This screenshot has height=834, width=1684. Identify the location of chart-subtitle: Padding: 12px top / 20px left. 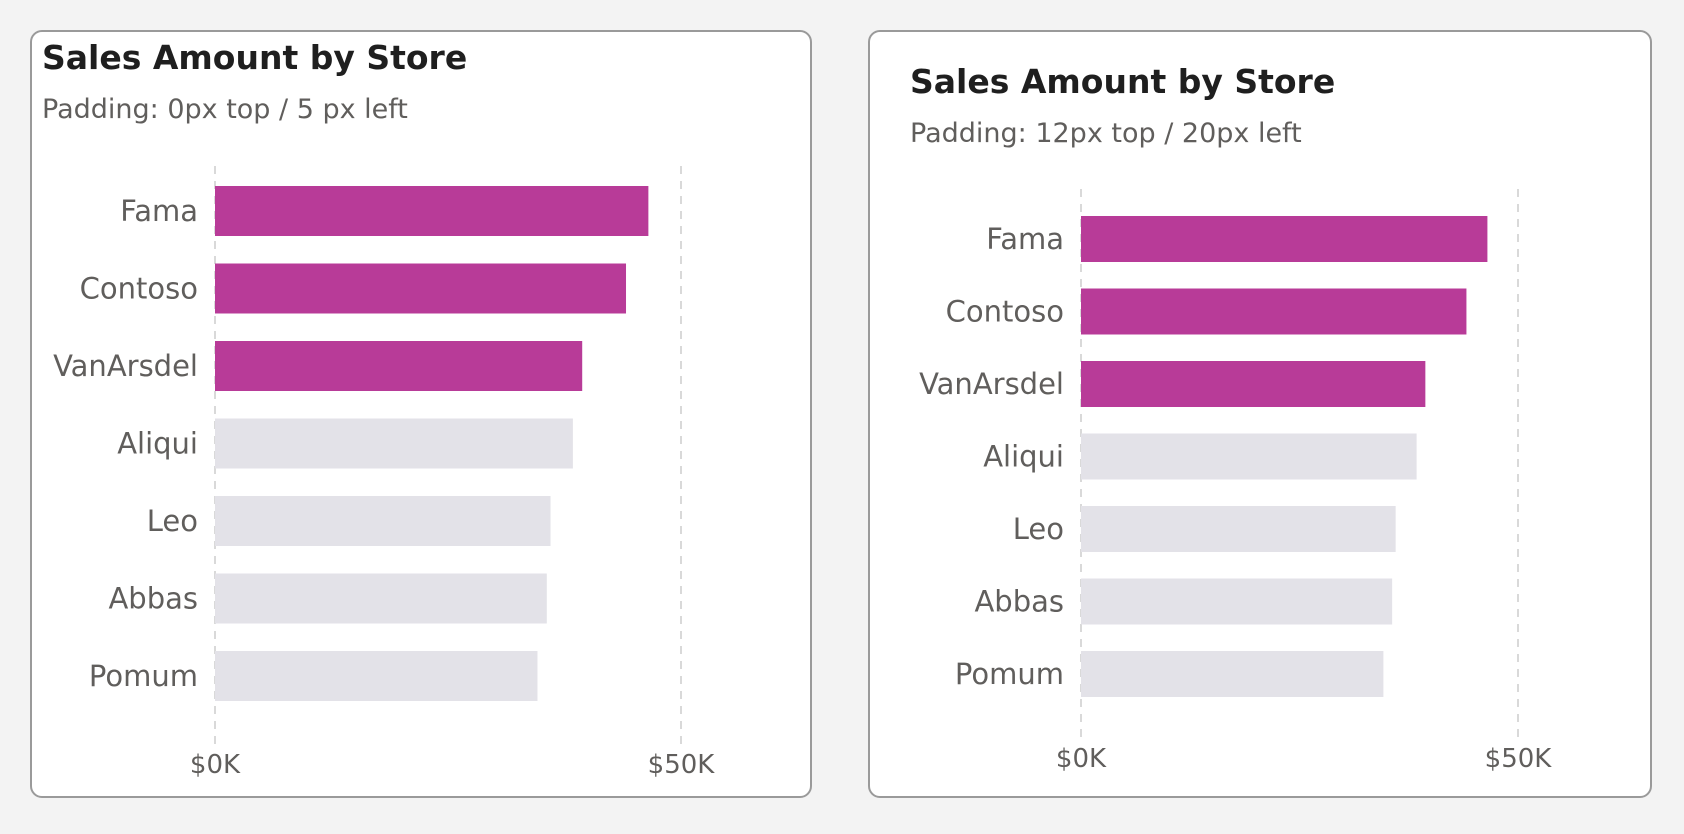
(1106, 133).